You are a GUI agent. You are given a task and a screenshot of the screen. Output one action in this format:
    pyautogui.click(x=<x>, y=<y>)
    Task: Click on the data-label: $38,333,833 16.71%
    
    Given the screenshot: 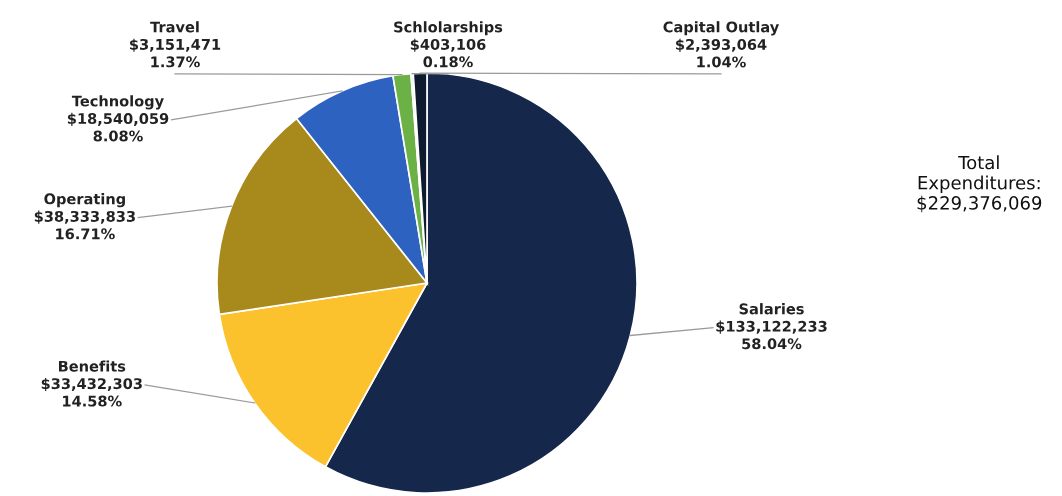 What is the action you would take?
    pyautogui.click(x=84, y=225)
    